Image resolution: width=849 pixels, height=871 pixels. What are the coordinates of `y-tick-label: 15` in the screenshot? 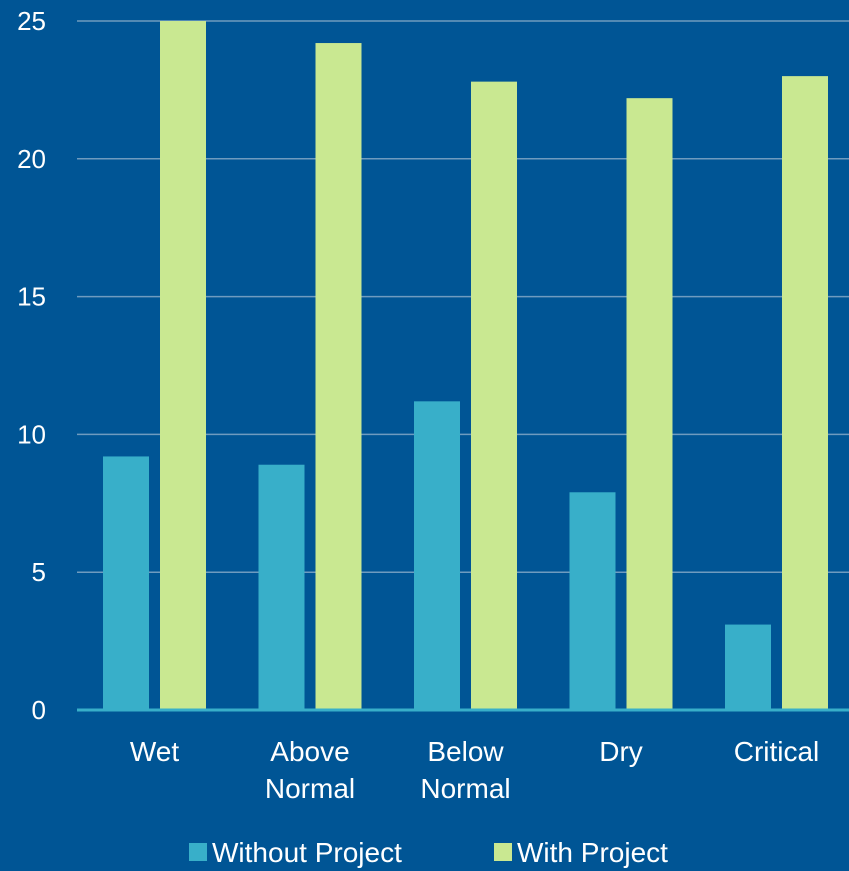 It's located at (31, 297).